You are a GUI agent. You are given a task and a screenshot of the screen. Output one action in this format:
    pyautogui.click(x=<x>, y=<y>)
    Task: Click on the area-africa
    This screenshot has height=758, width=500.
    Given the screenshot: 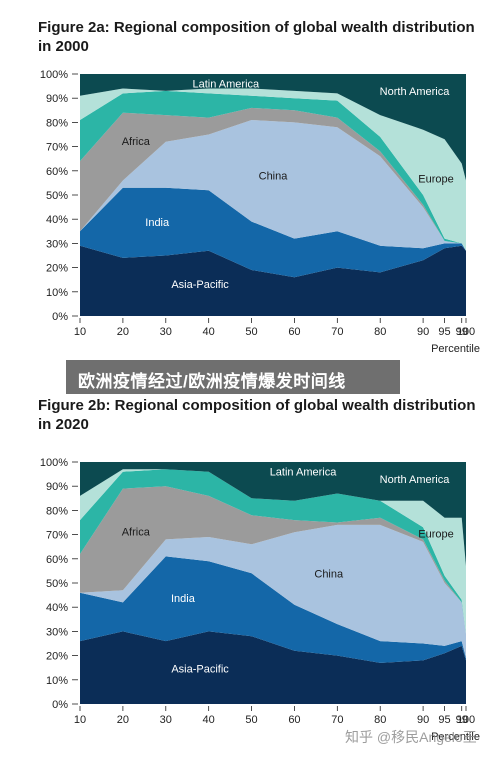 What is the action you would take?
    pyautogui.click(x=273, y=179)
    